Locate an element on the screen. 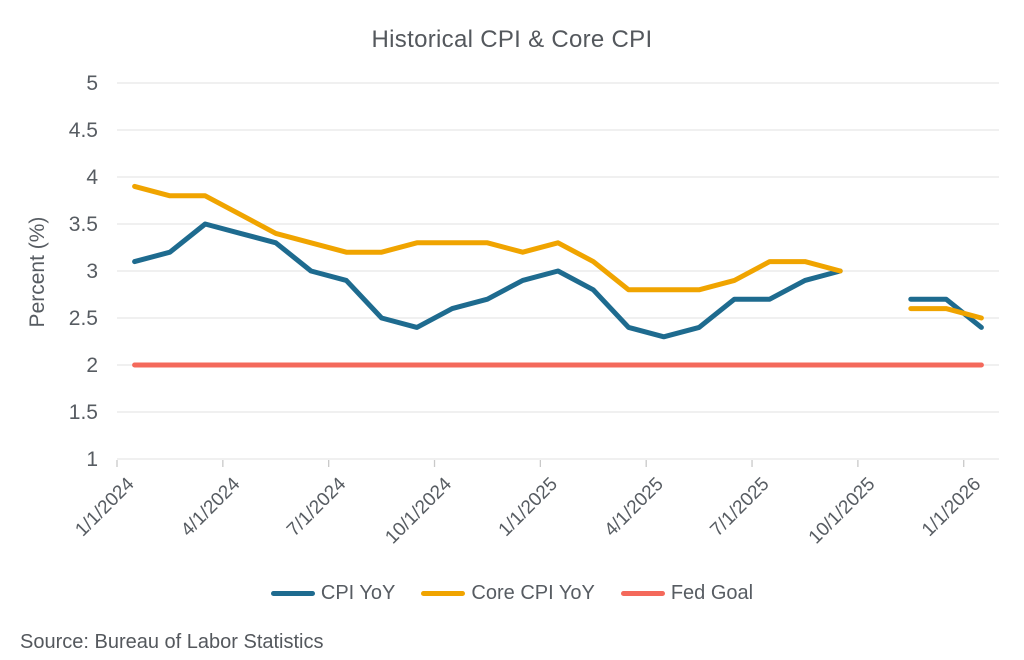  legend-label: Fed Goal is located at coordinates (712, 592).